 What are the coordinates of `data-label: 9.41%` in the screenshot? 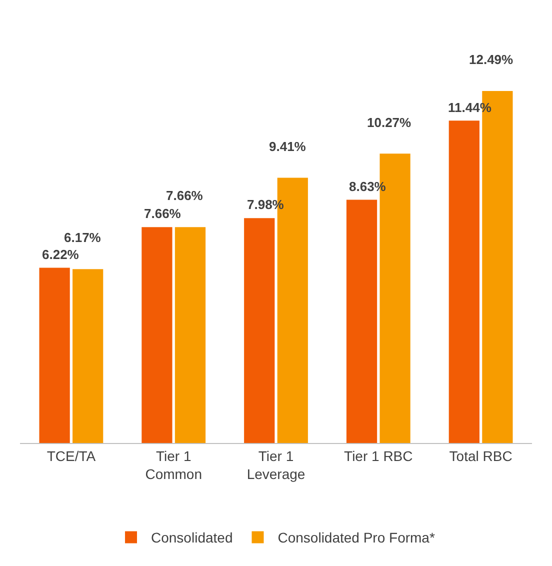 It's located at (287, 146).